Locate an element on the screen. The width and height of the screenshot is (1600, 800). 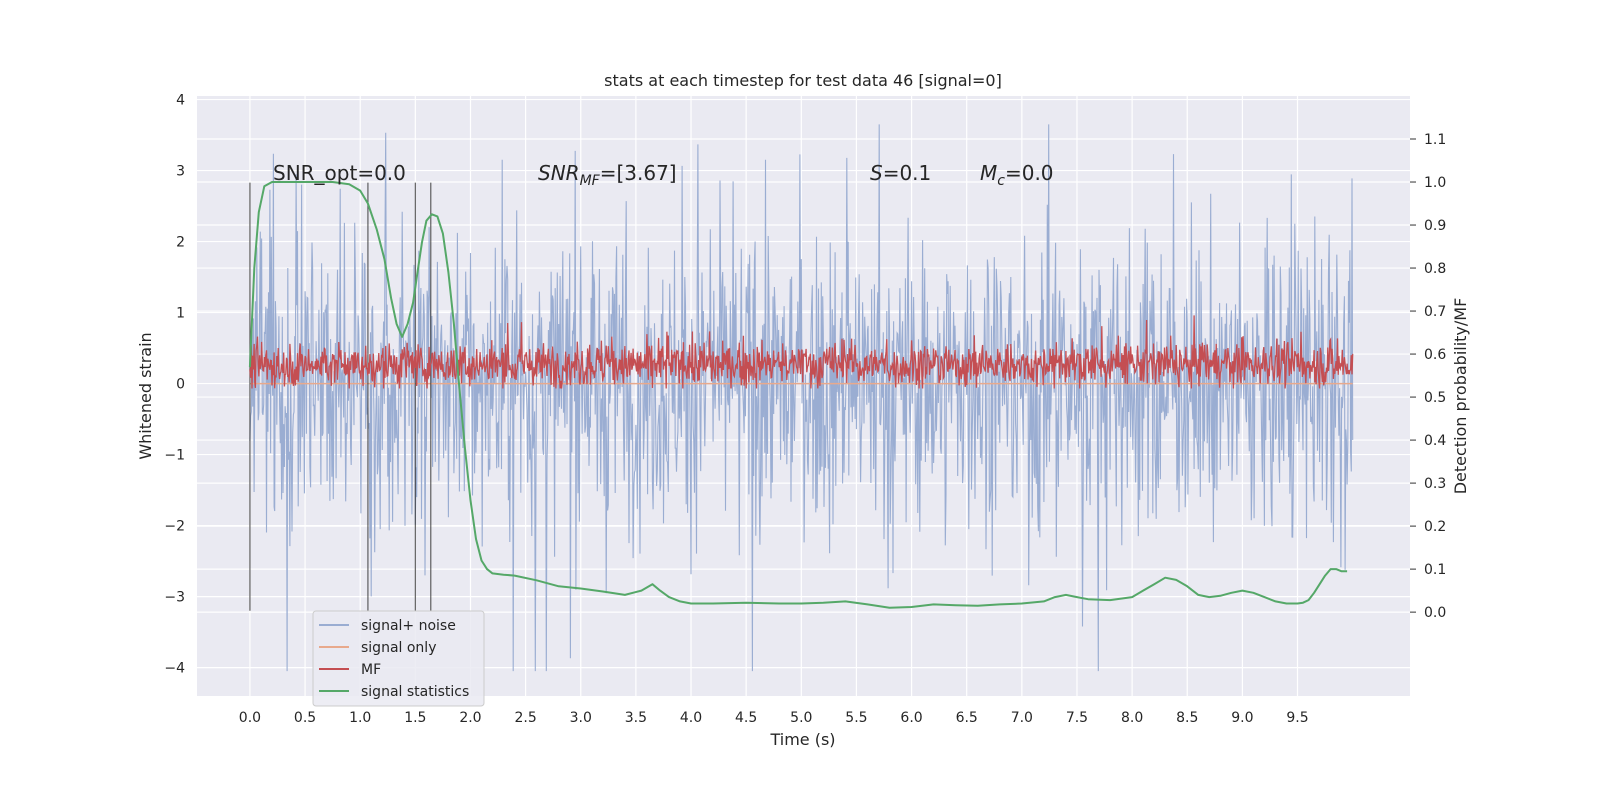
x-tick-label: 0.5 is located at coordinates (305, 718).